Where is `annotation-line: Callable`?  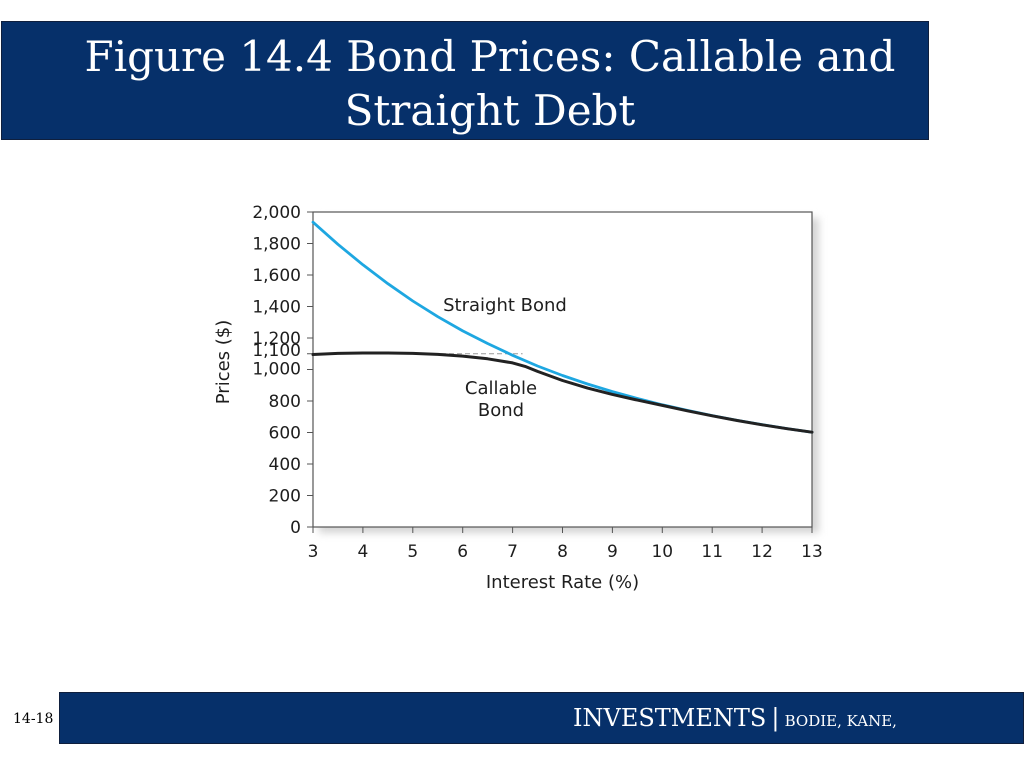 annotation-line: Callable is located at coordinates (501, 388).